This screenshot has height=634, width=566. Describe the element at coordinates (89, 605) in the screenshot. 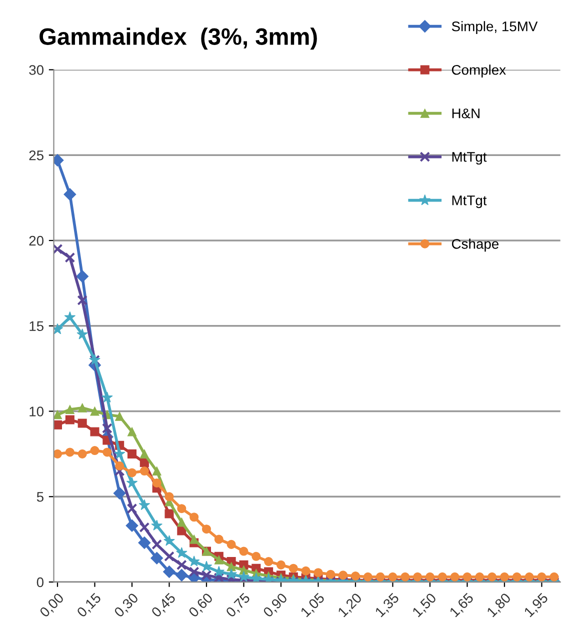

I see `x-tick-label: 0,15` at that location.